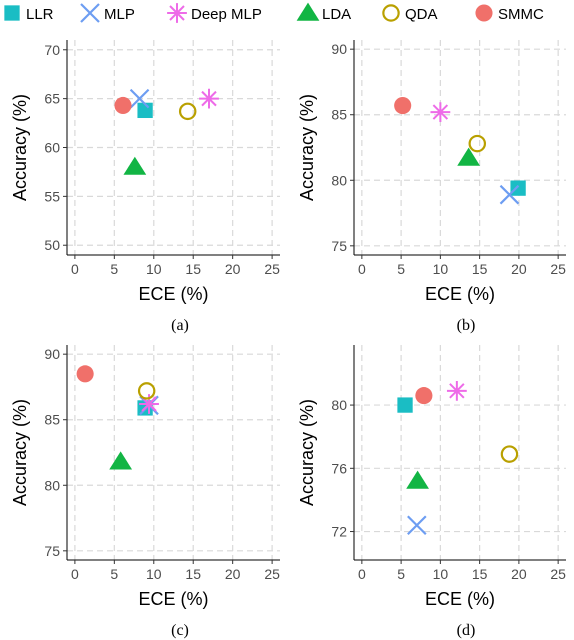  Describe the element at coordinates (52, 50) in the screenshot. I see `y-tick-label: 70` at that location.